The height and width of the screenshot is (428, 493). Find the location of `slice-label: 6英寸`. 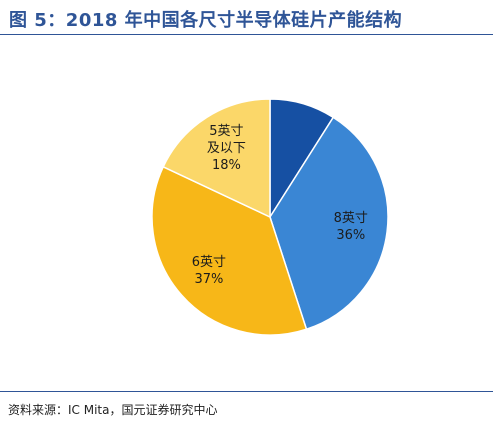

slice-label: 6英寸 is located at coordinates (209, 262).